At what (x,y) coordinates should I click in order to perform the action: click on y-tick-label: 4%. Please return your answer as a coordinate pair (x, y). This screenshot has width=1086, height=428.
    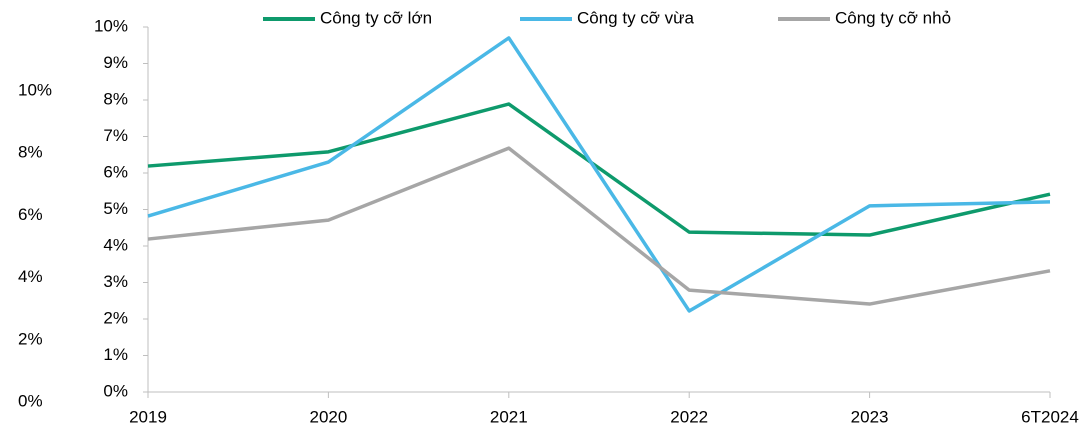
    Looking at the image, I should click on (115, 244).